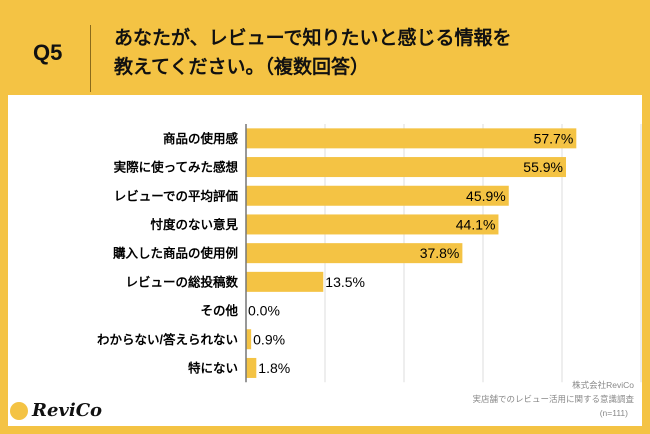  What do you see at coordinates (603, 385) in the screenshot?
I see `credit-company: 株式会社ReviCo` at bounding box center [603, 385].